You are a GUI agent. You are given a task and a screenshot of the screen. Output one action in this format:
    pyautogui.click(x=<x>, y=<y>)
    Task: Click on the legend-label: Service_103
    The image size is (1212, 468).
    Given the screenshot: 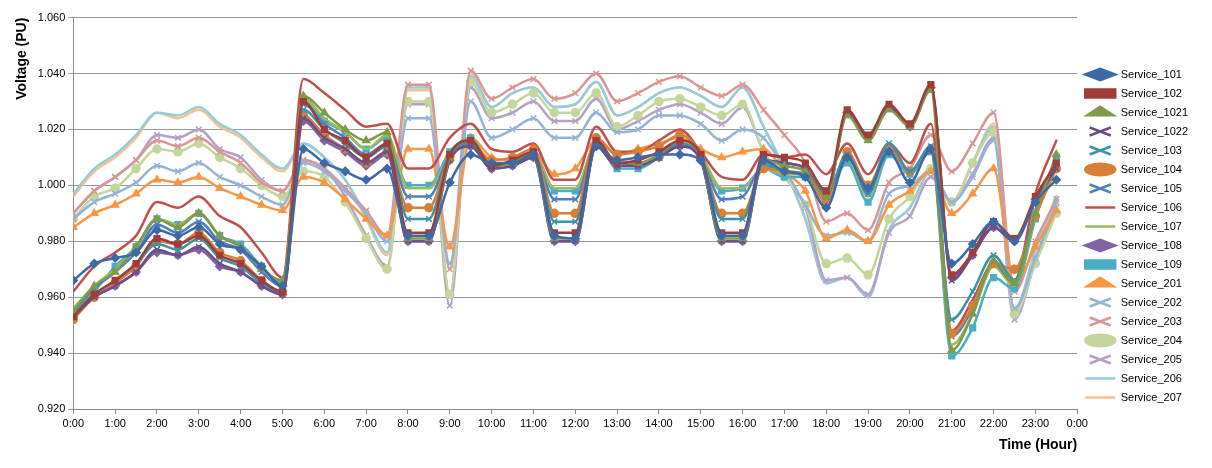 What is the action you would take?
    pyautogui.click(x=1151, y=149)
    